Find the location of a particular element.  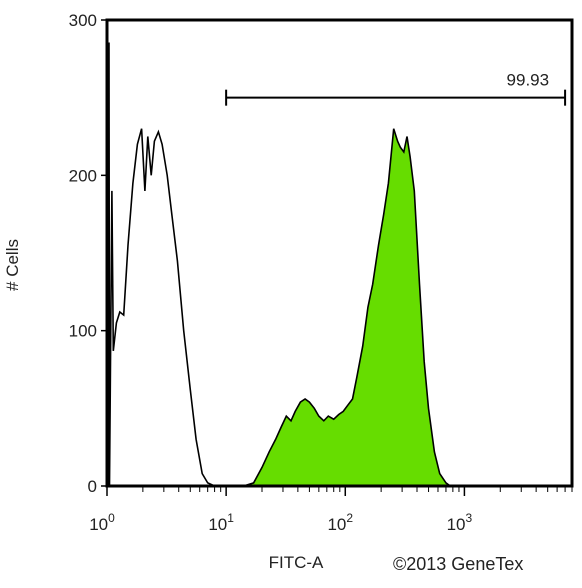

y-tick-label: 100 is located at coordinates (83, 331).